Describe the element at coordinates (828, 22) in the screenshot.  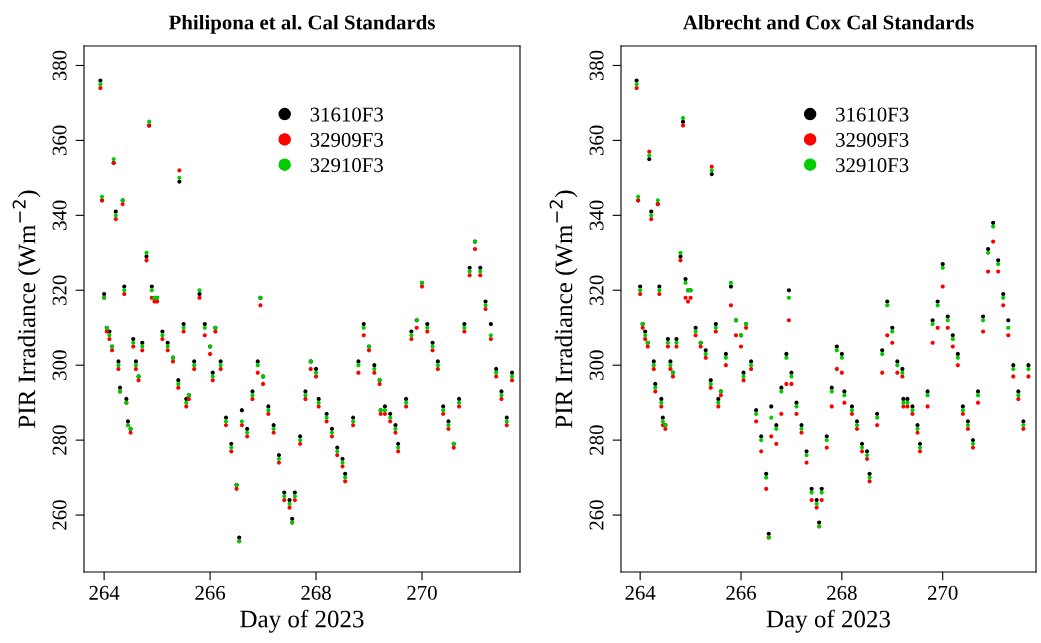
I see `chart-title: Albrecht and Cox Cal Standards` at that location.